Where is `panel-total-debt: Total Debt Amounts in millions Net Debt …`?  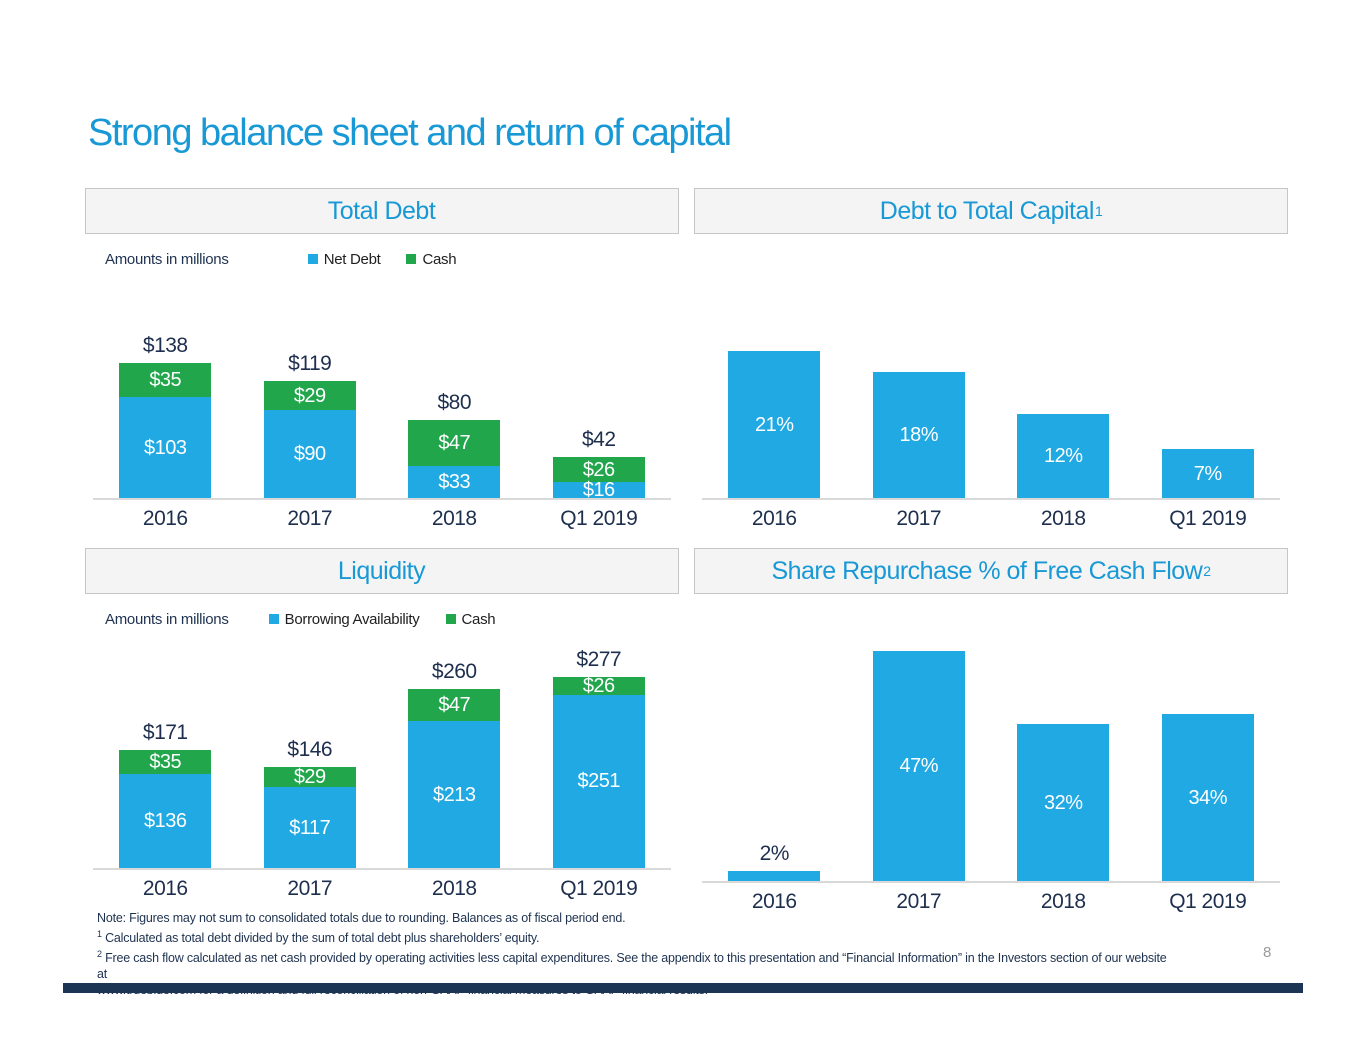
panel-total-debt: Total Debt Amounts in millions Net Debt … is located at coordinates (382, 359).